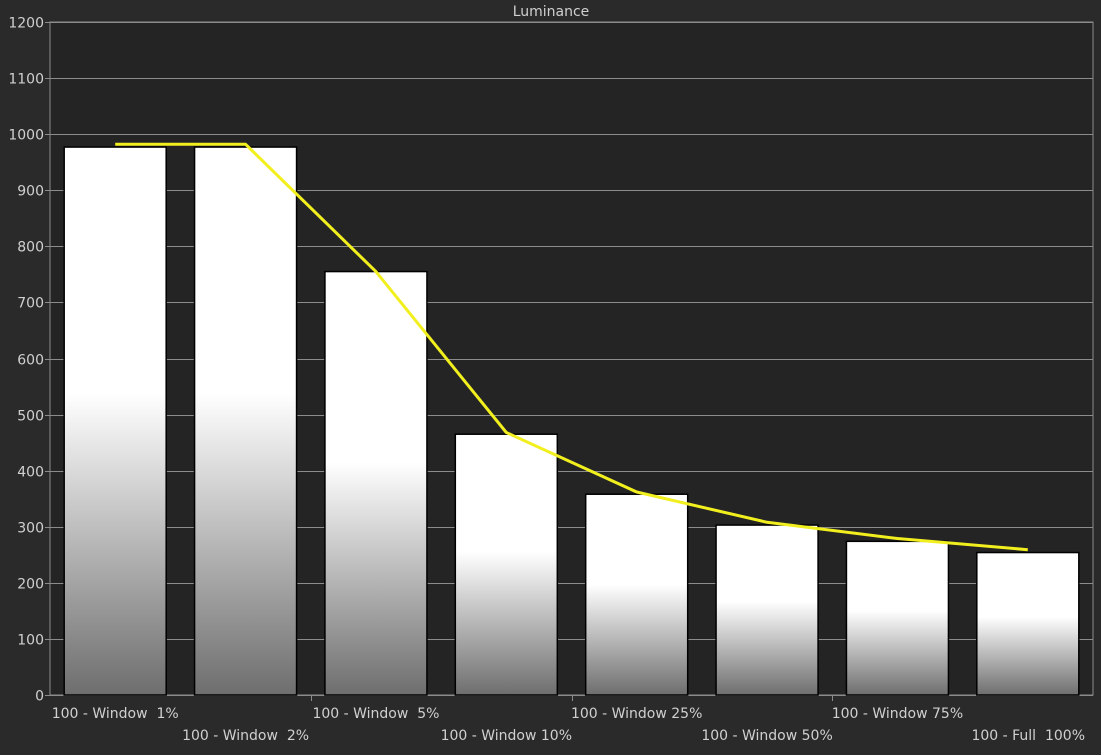  Describe the element at coordinates (551, 12) in the screenshot. I see `chart-title: Luminance` at that location.